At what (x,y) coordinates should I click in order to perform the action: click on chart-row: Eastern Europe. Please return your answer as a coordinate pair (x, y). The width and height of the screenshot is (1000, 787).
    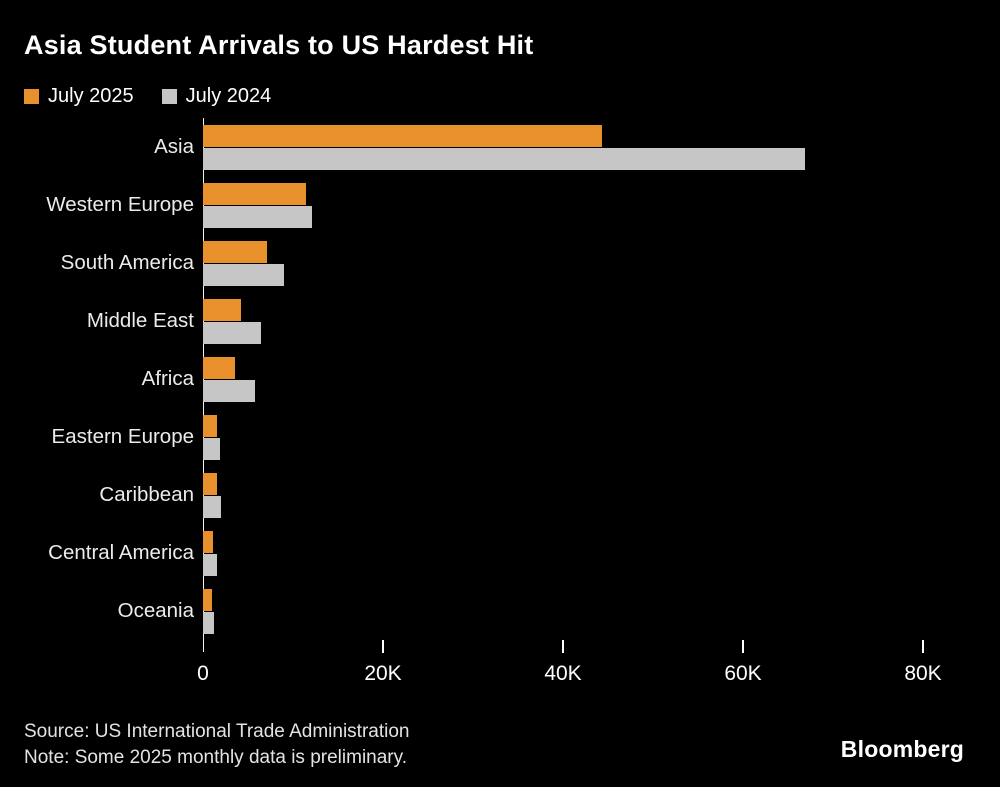
    Looking at the image, I should click on (500, 437).